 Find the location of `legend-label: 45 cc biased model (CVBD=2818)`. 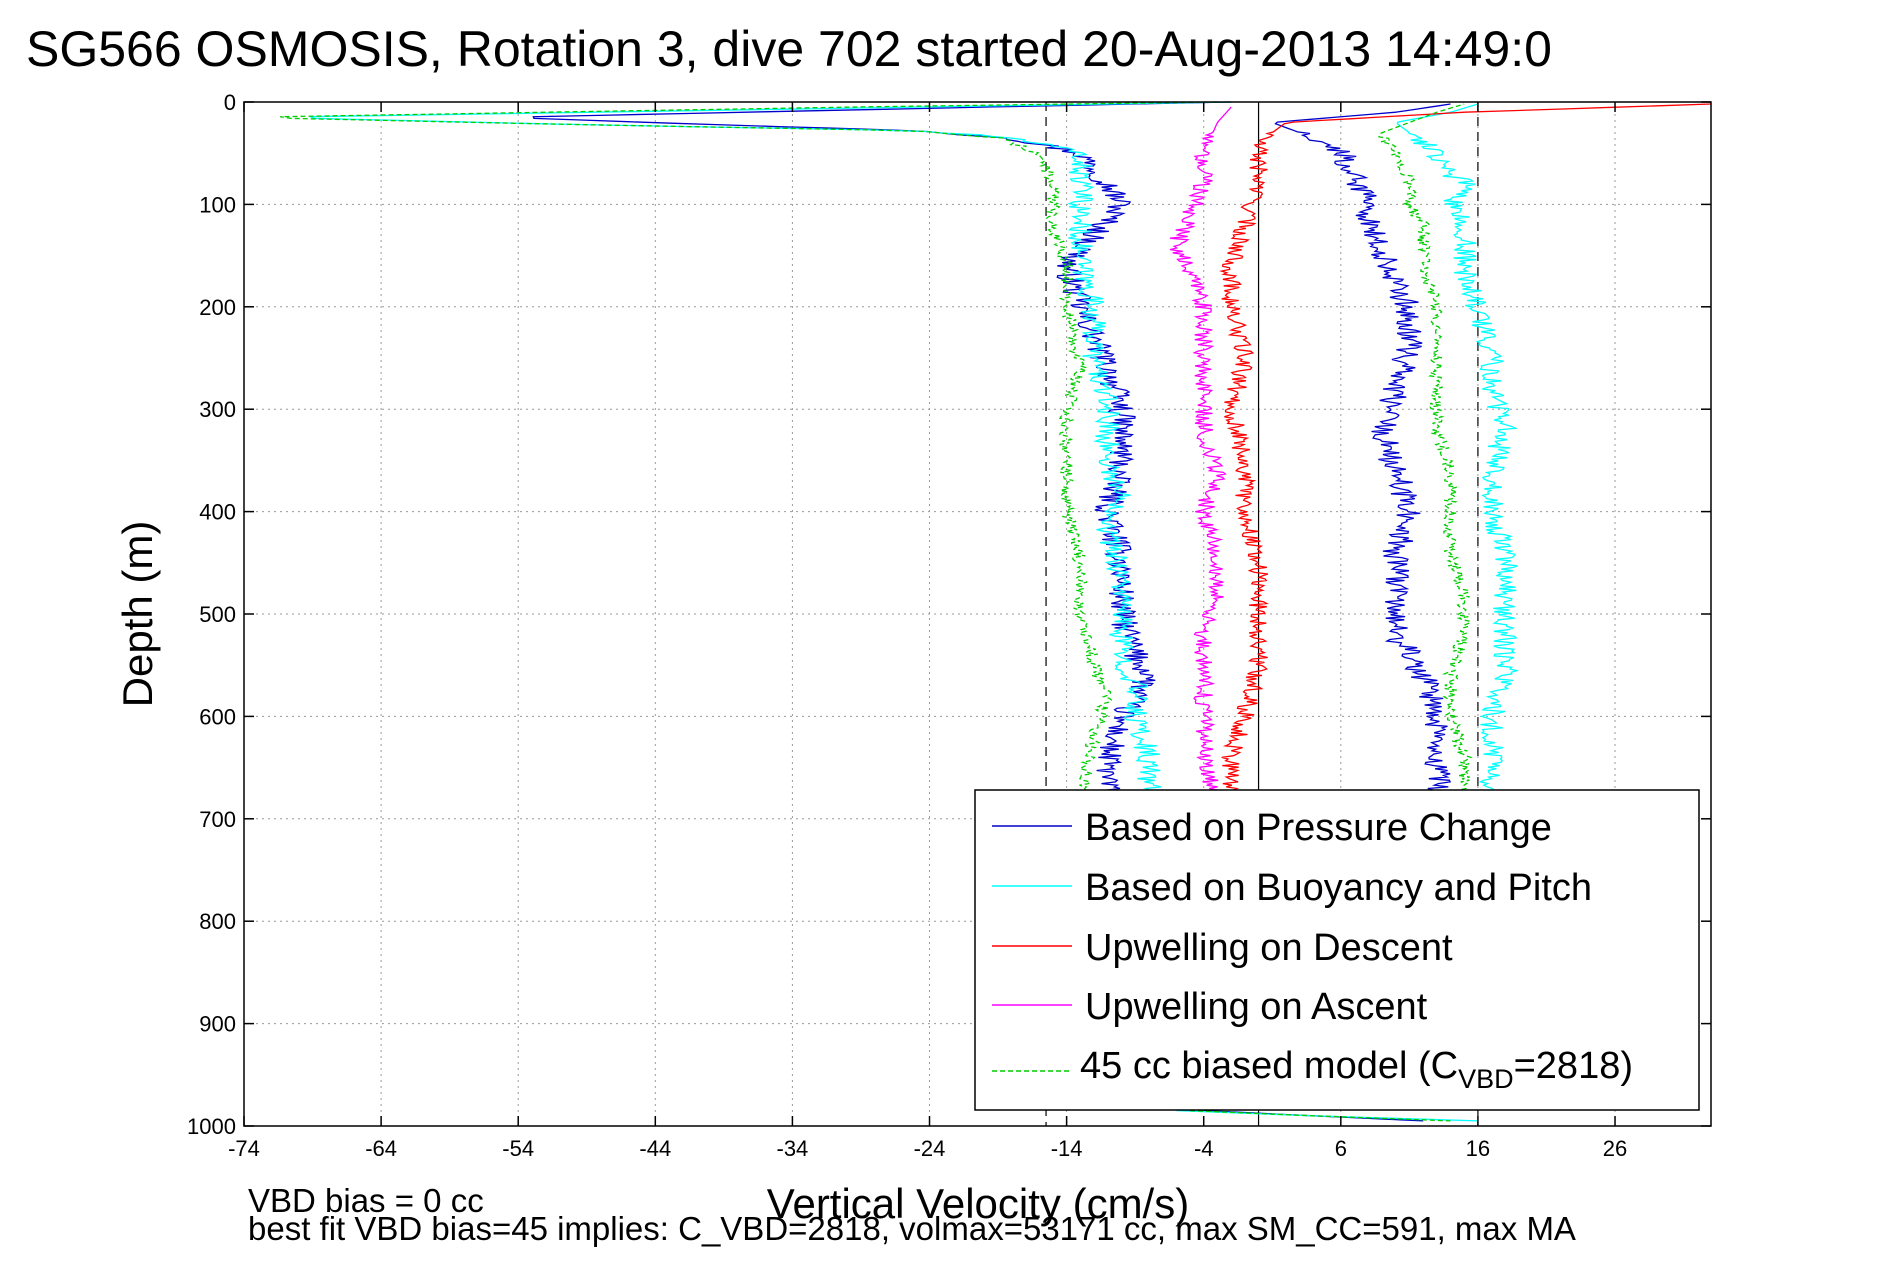

legend-label: 45 cc biased model (CVBD=2818) is located at coordinates (1356, 1069).